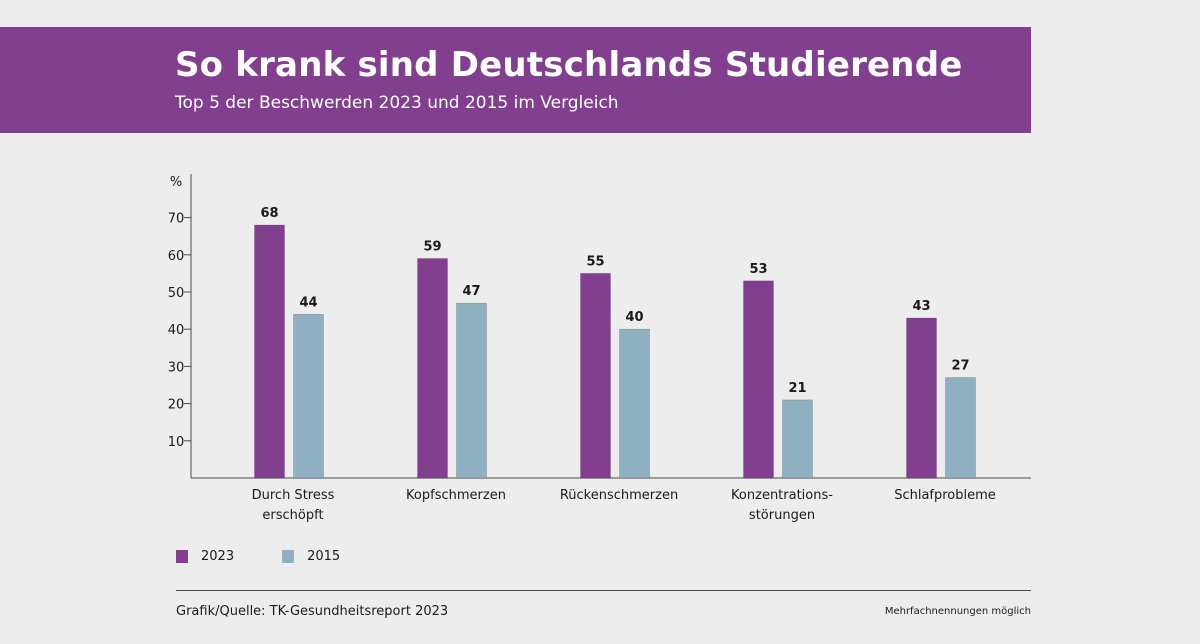 The width and height of the screenshot is (1200, 644). I want to click on category-label-0-0: Durch Stress, so click(293, 495).